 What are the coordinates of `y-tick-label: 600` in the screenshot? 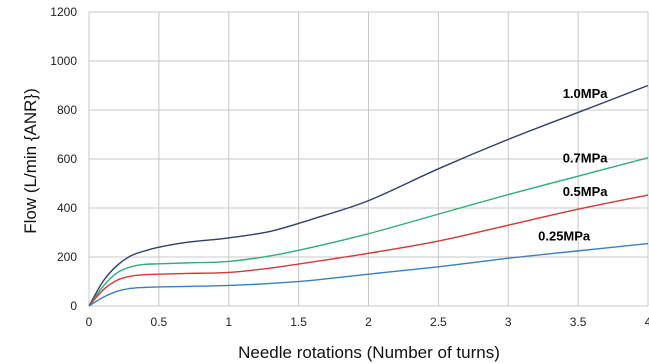 It's located at (67, 159).